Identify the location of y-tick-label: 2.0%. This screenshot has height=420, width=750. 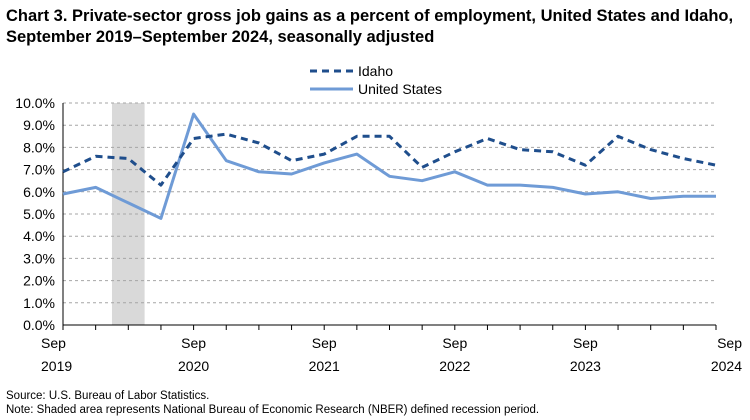
(39, 281).